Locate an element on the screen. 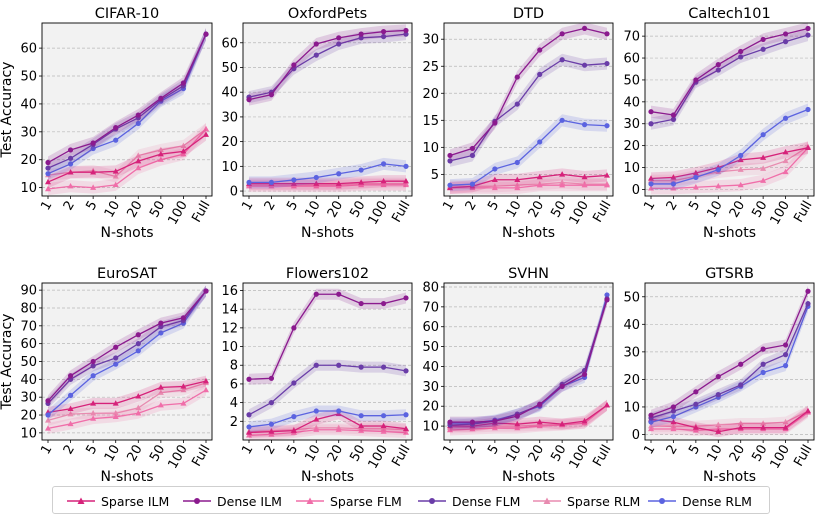  y-tick-label: 6 is located at coordinates (234, 384).